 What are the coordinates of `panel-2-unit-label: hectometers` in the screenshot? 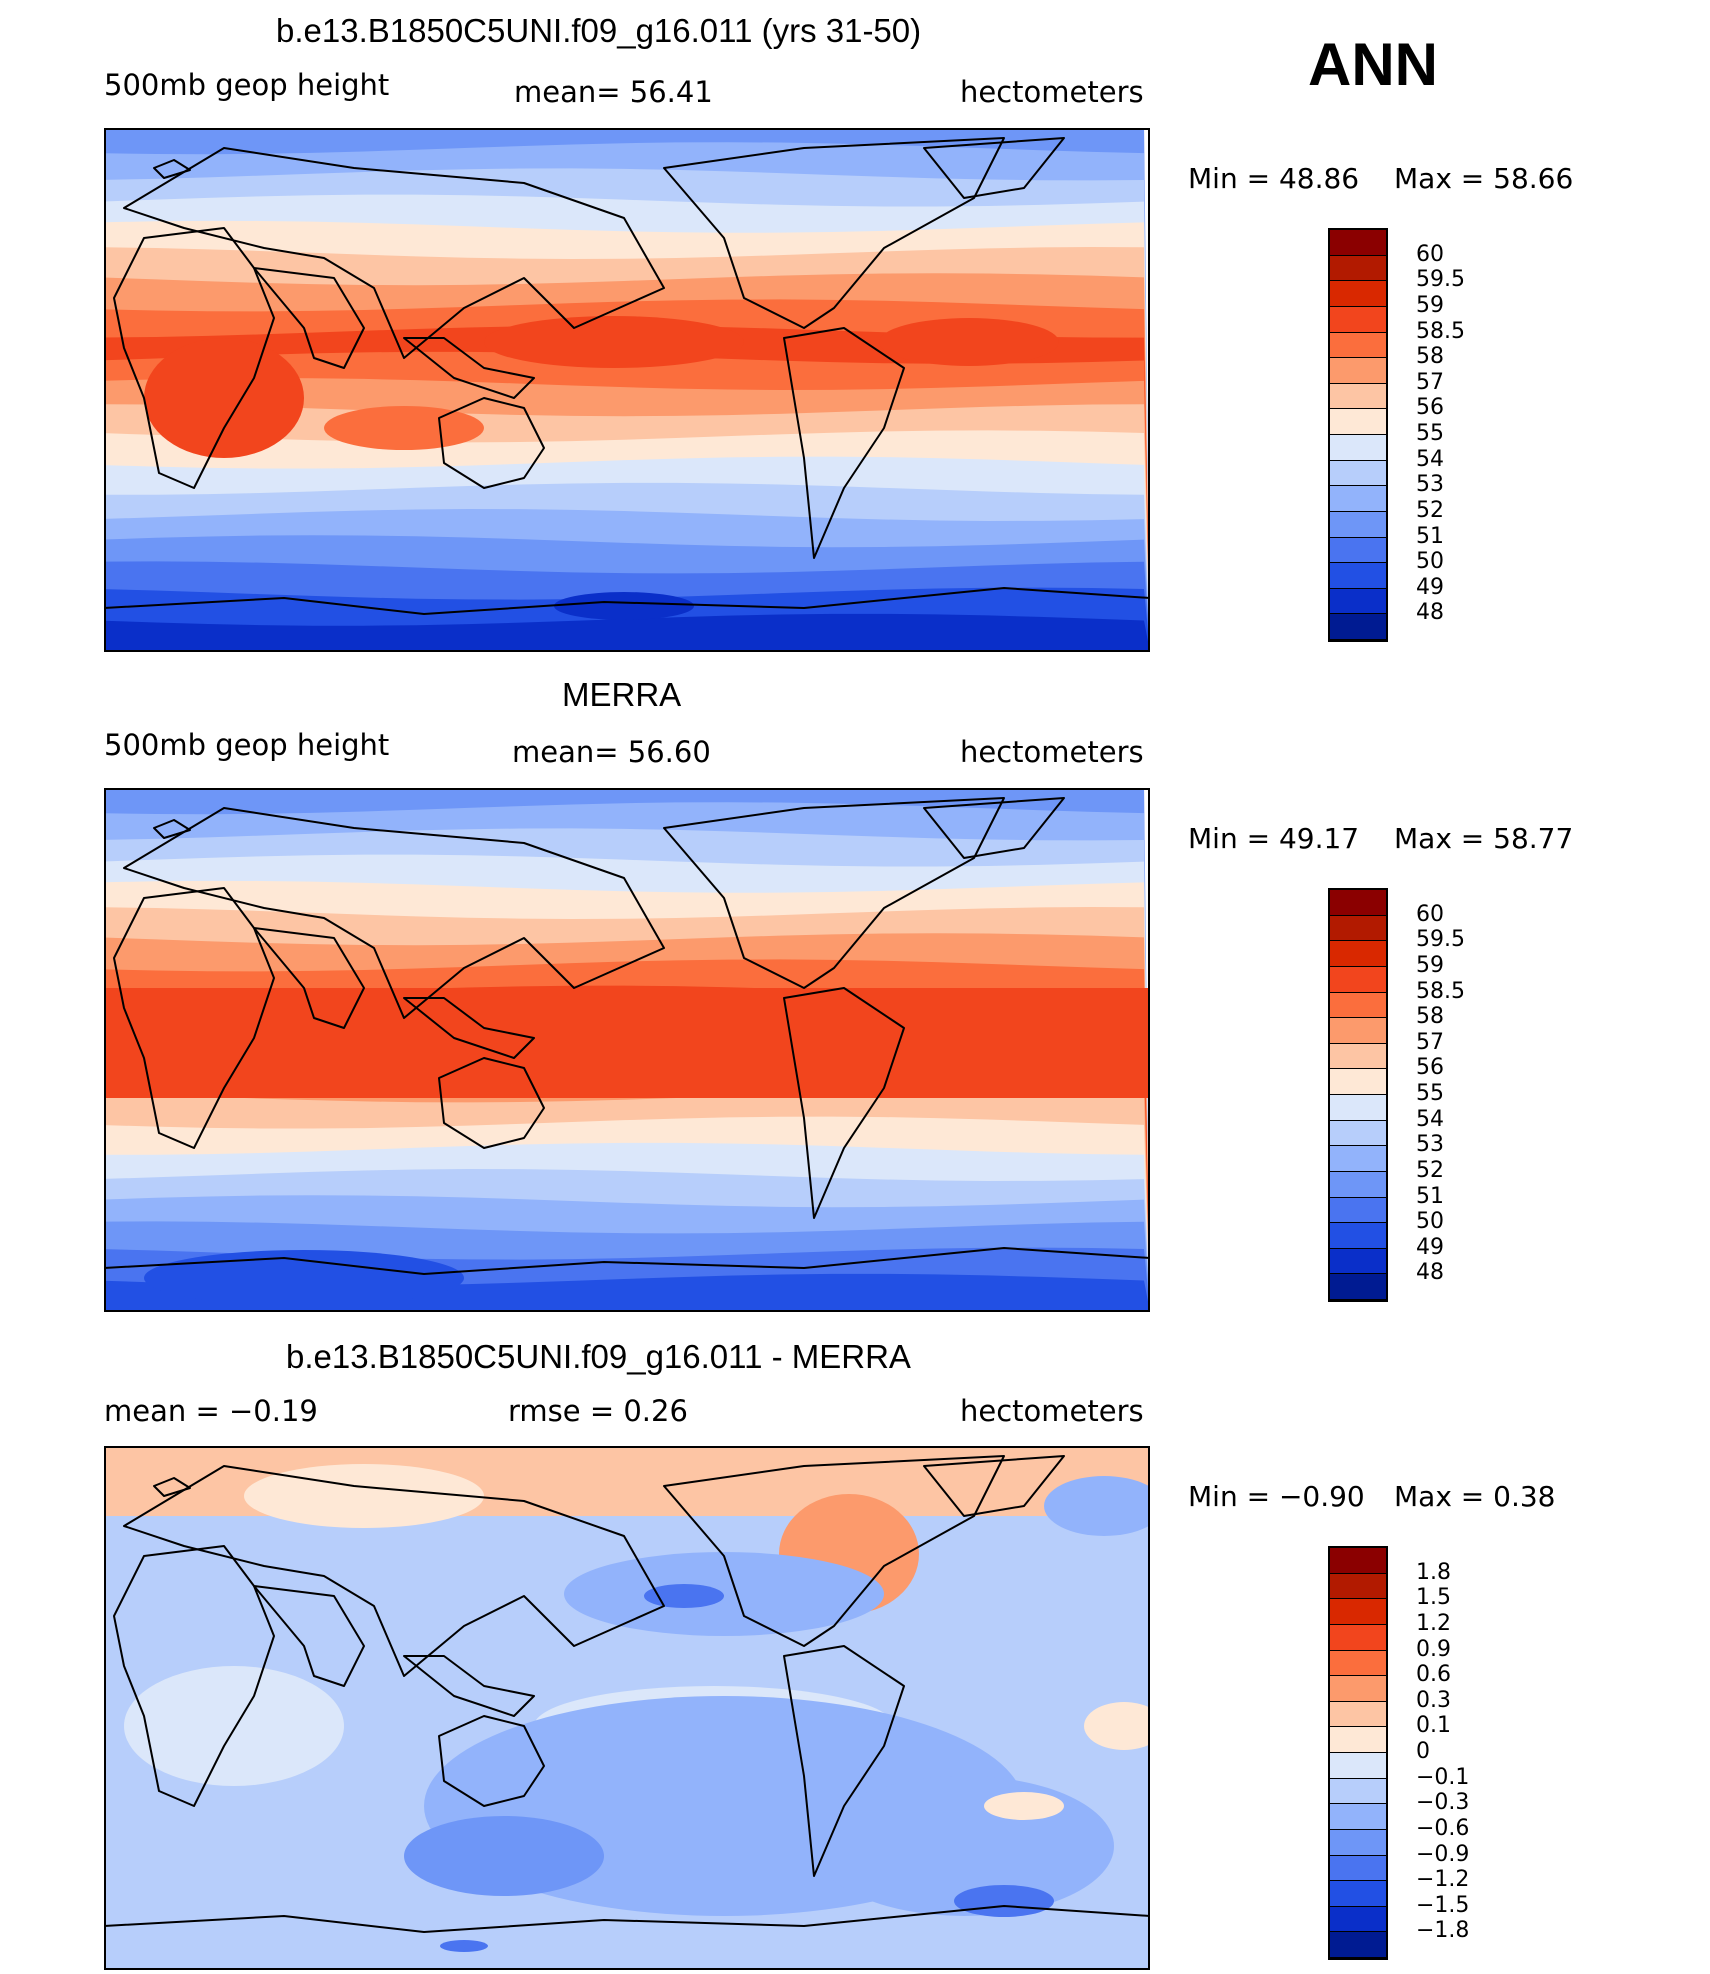 It's located at (1052, 752).